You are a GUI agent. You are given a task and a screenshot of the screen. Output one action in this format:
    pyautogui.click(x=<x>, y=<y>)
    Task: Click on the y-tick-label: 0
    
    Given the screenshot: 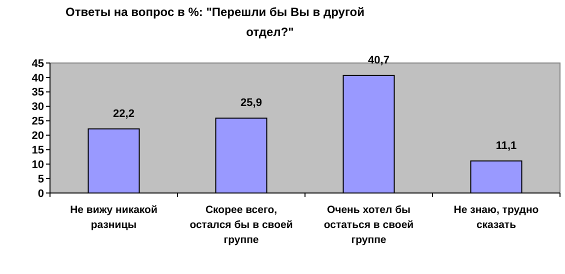 What is the action you would take?
    pyautogui.click(x=41, y=194)
    